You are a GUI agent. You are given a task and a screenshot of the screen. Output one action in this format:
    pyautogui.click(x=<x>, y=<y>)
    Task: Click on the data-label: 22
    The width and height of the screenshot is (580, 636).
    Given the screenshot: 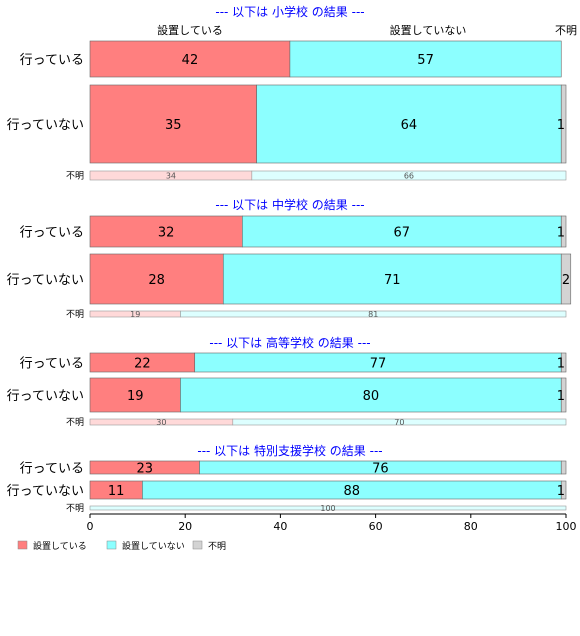 What is the action you would take?
    pyautogui.click(x=142, y=364)
    